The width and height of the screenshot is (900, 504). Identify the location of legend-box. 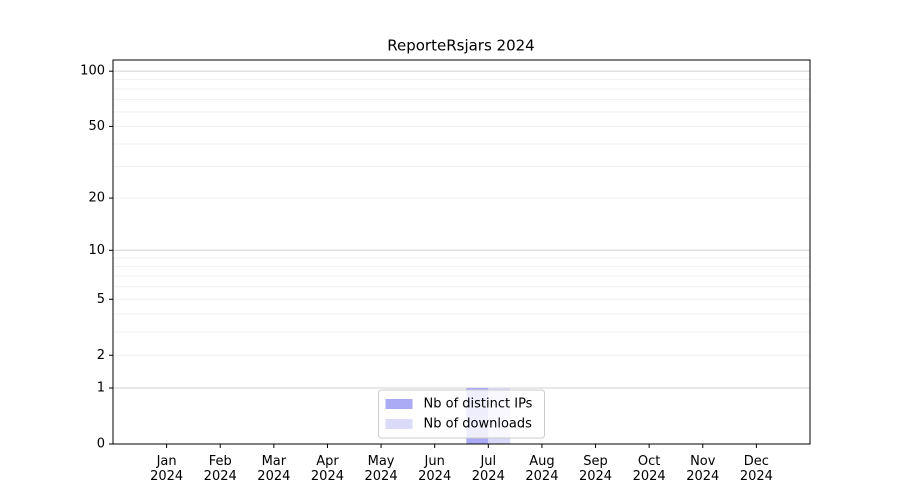
(461, 414).